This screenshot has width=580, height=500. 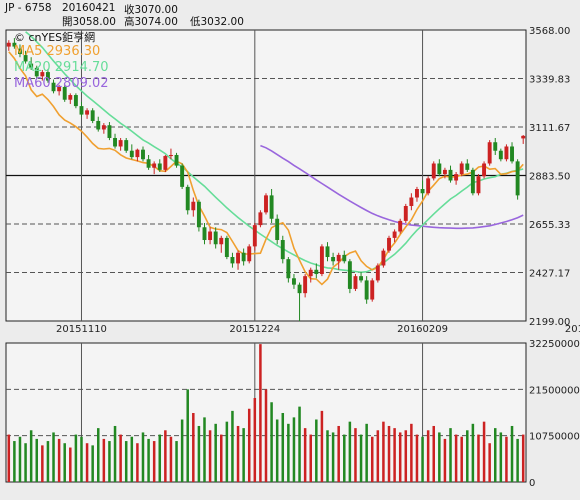 I want to click on legend-ma60: MA60 2809.02, so click(x=61, y=83).